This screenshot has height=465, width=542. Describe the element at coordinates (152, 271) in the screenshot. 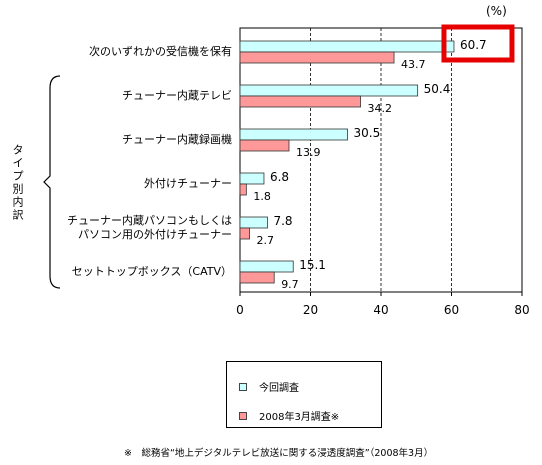

I see `category-label-5: セットトップボックス（CATV）` at that location.